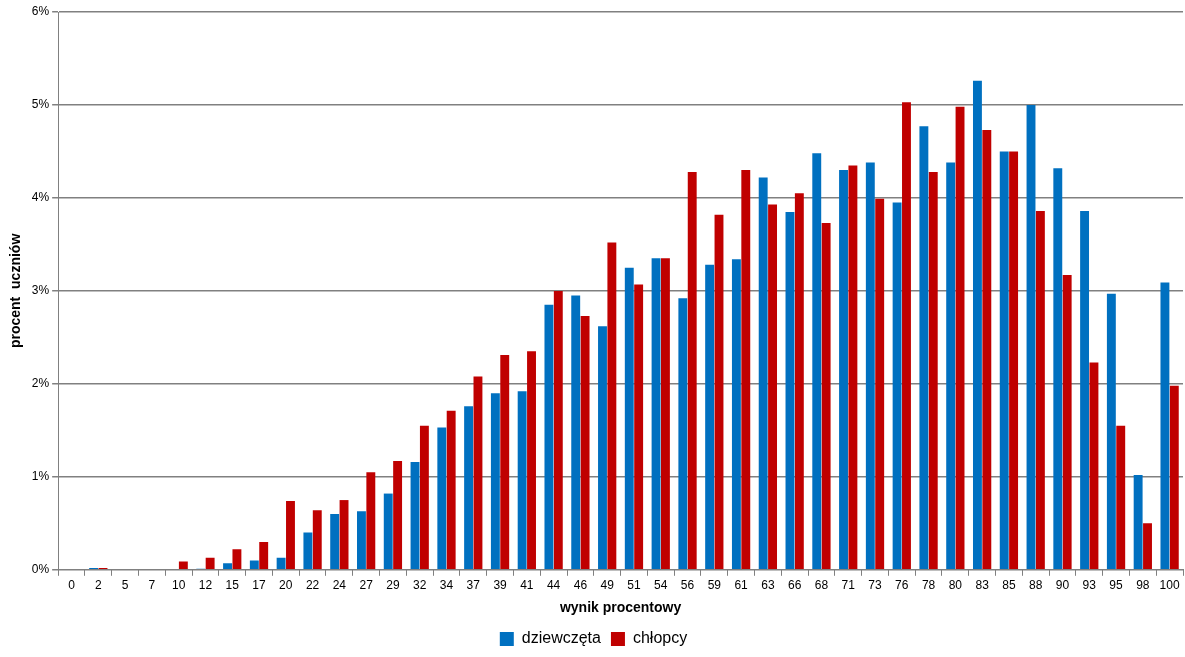  Describe the element at coordinates (660, 638) in the screenshot. I see `legend-label: chłopcy` at that location.